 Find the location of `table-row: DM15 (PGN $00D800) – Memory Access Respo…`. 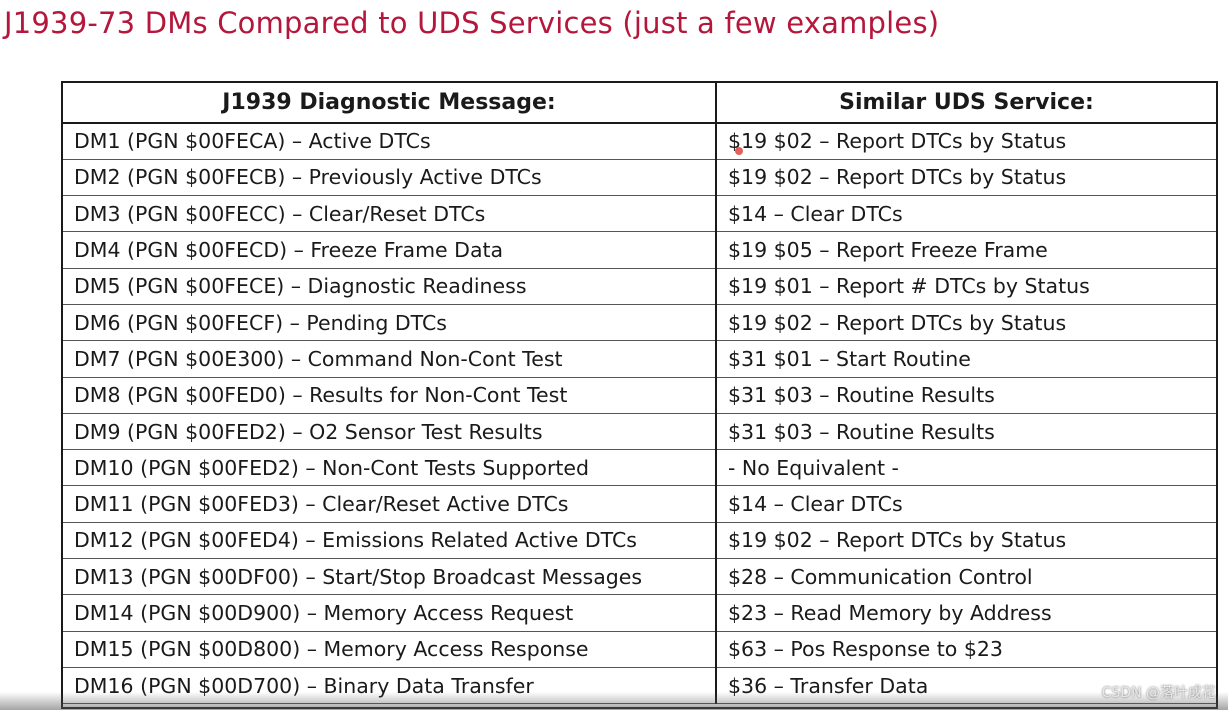

table-row: DM15 (PGN $00D800) – Memory Access Respo… is located at coordinates (639, 649).